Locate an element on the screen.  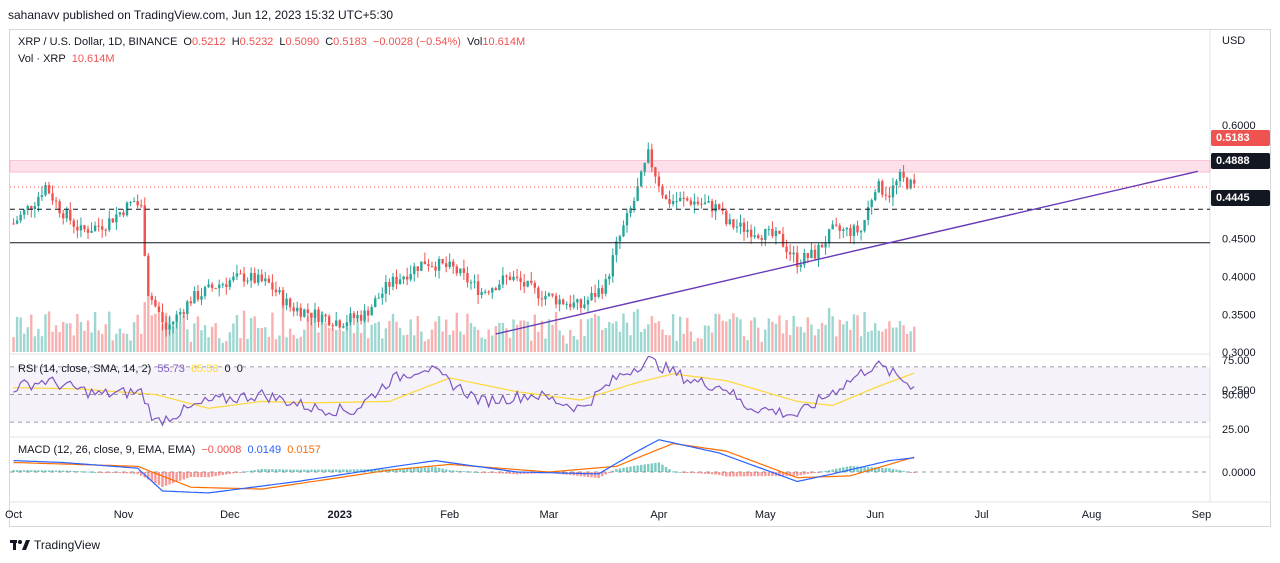
open-label: O is located at coordinates (187, 42).